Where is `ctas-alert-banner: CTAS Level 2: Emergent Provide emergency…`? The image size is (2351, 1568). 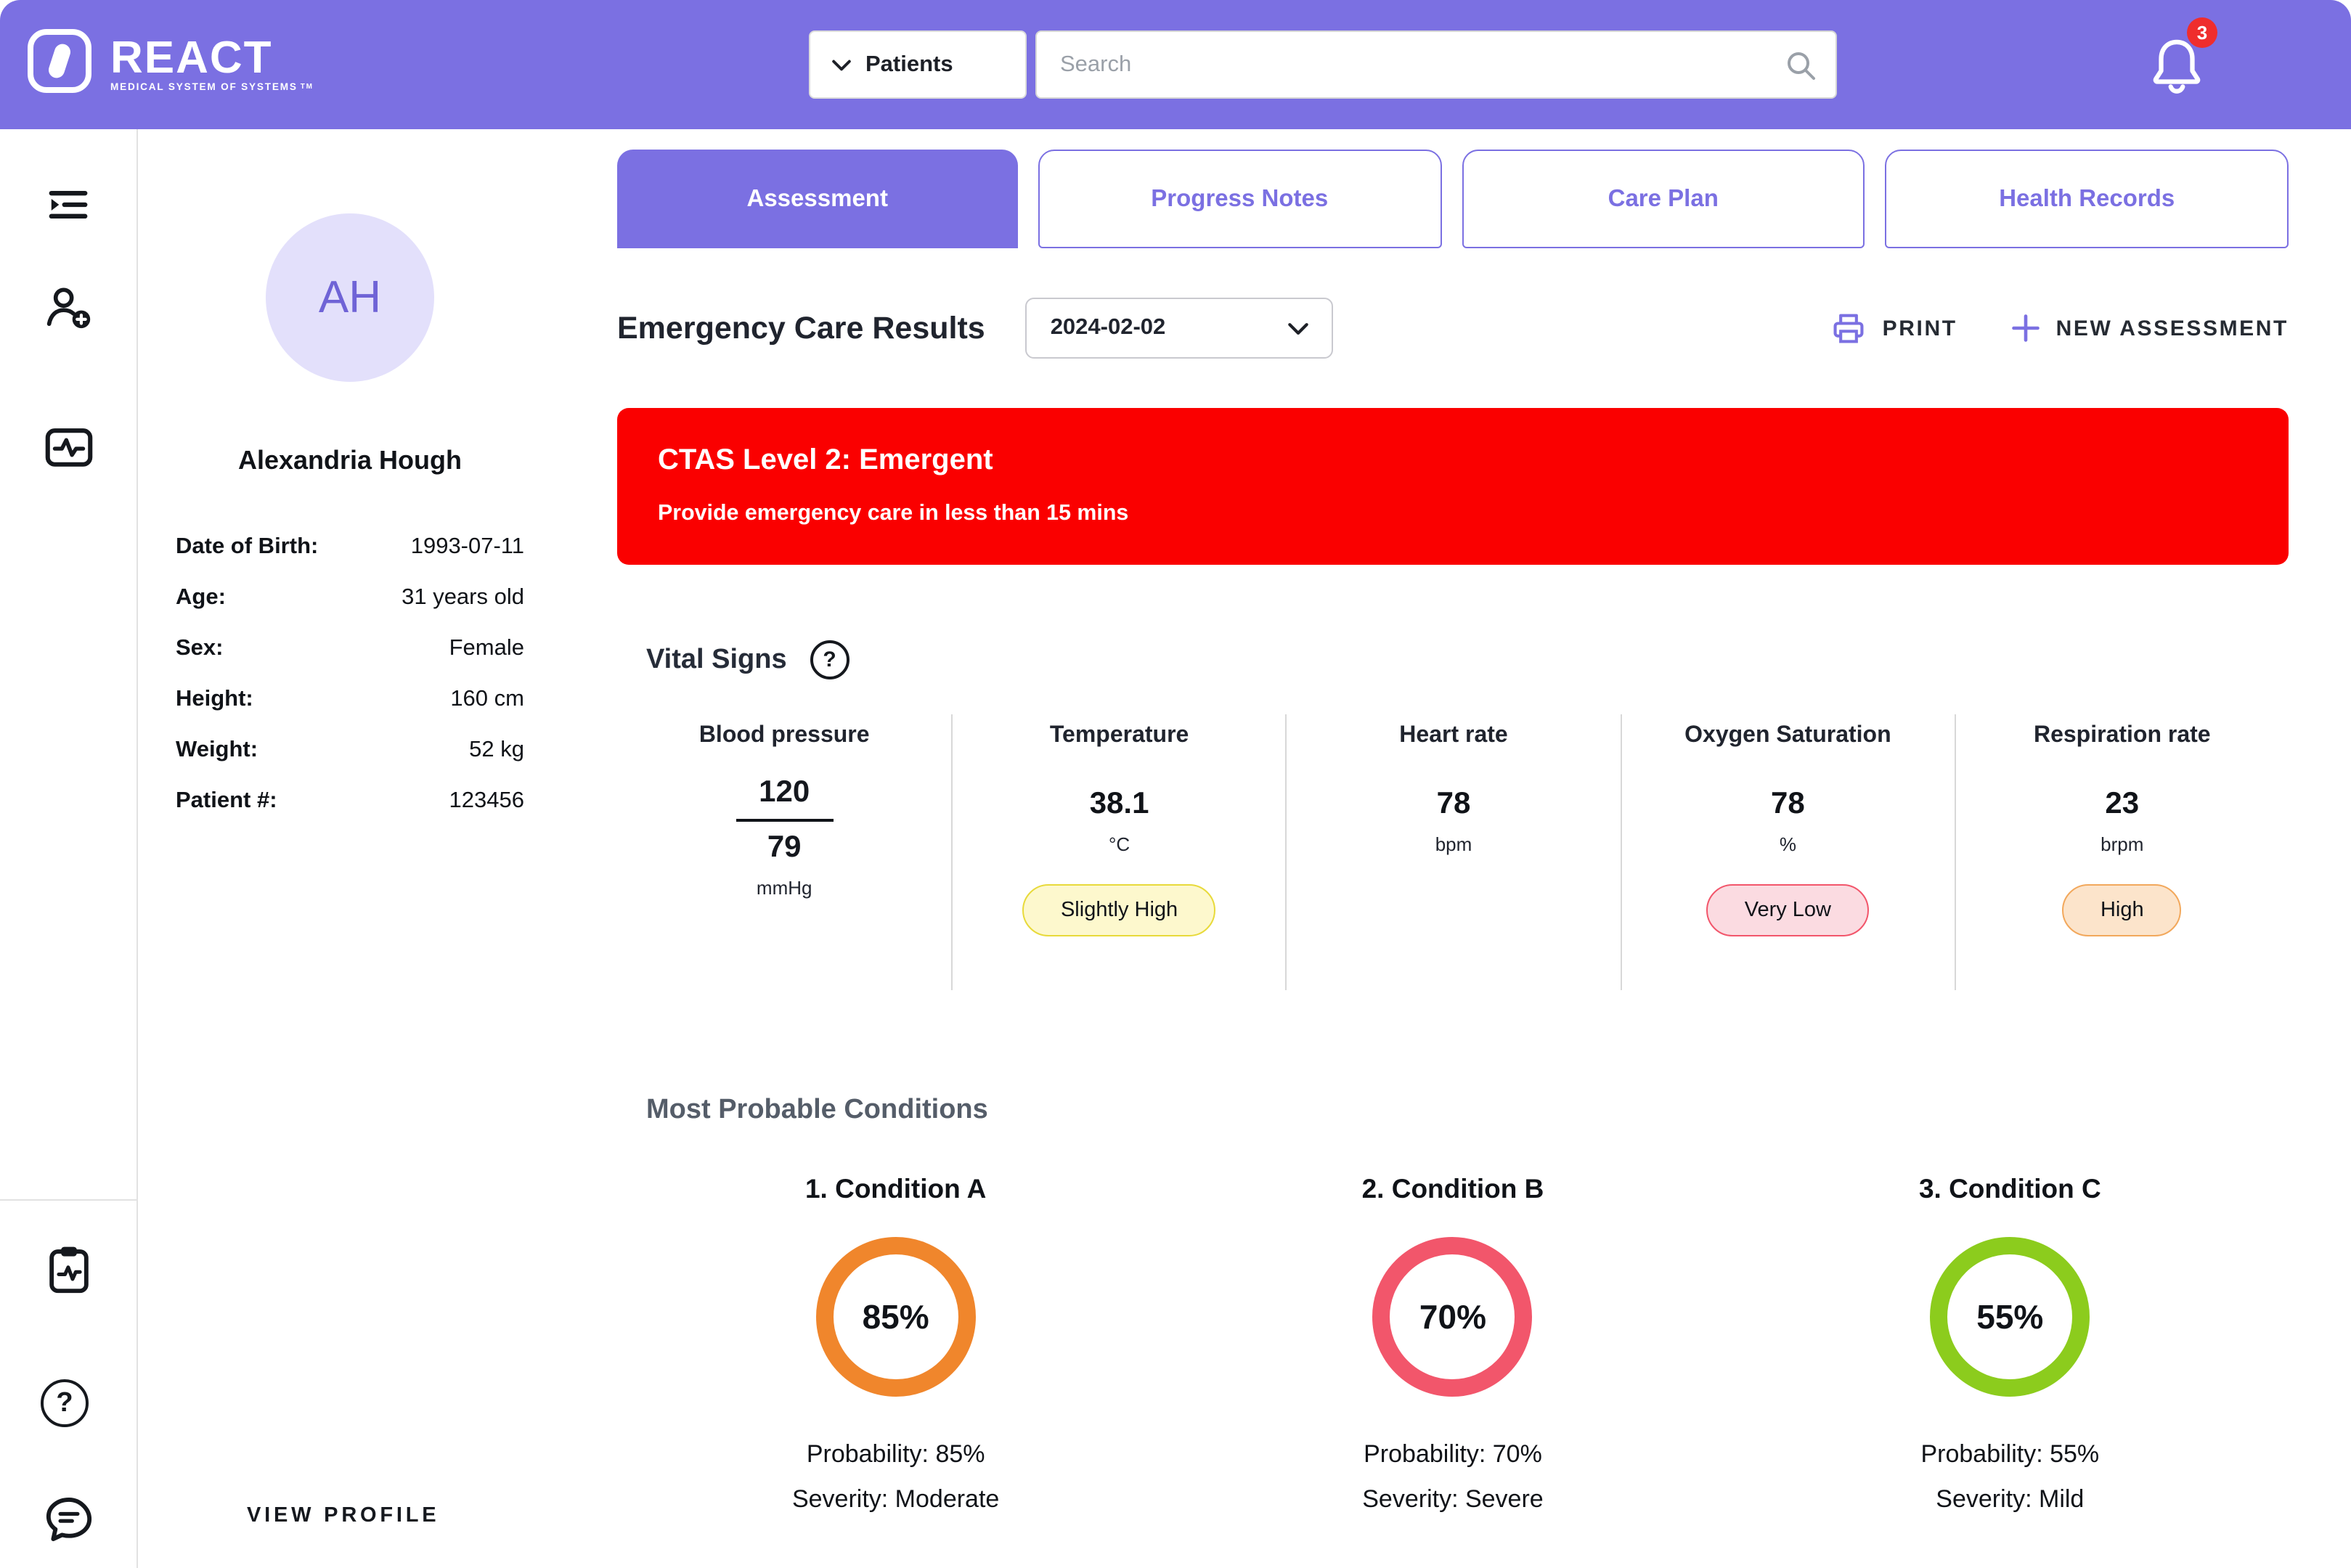 ctas-alert-banner: CTAS Level 2: Emergent Provide emergency… is located at coordinates (1453, 487).